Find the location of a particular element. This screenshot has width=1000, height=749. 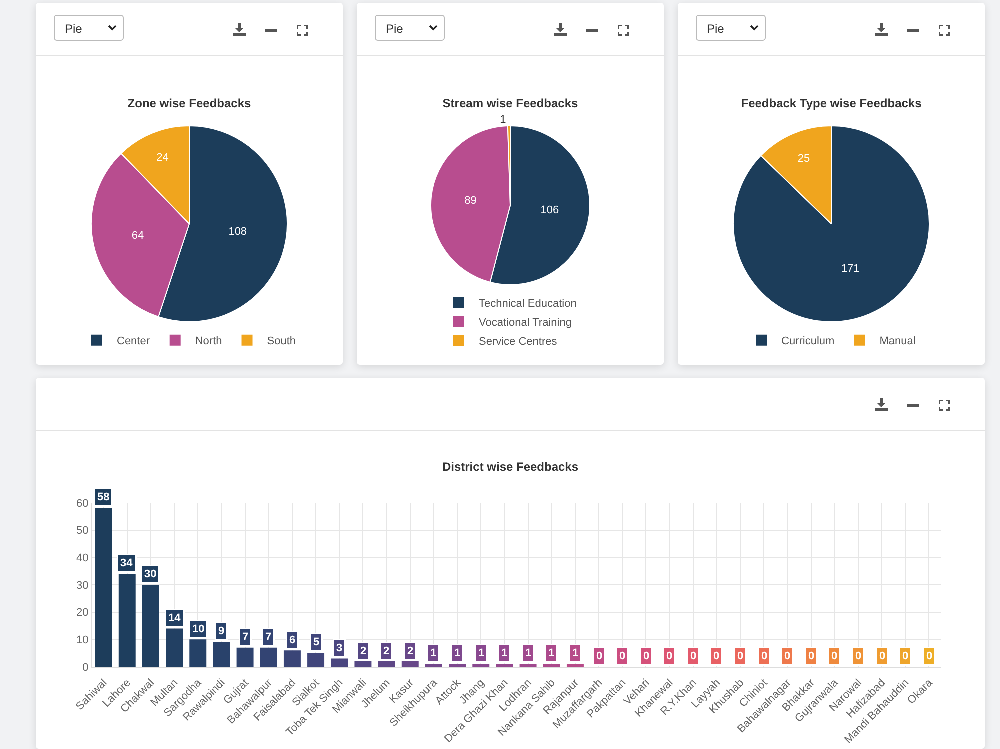

y-tick-label: 60 is located at coordinates (82, 504).